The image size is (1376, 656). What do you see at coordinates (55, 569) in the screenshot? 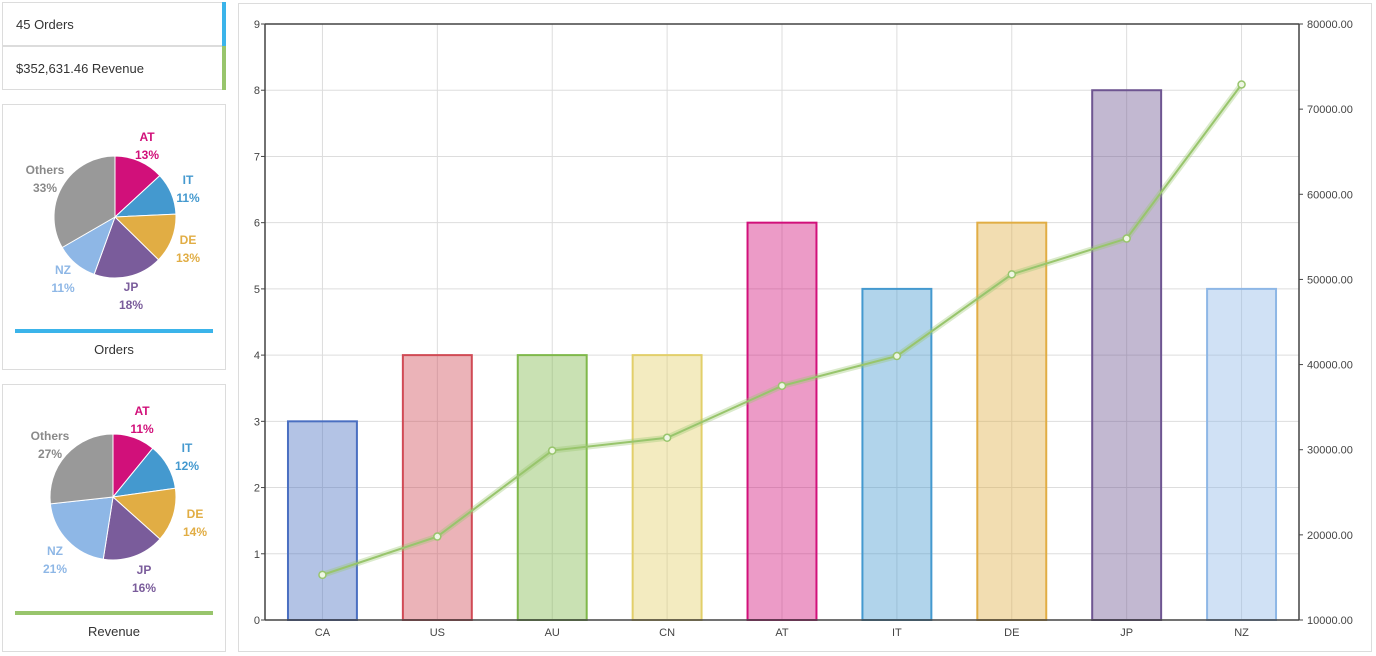
I see `pie-pct-nz: 21%` at bounding box center [55, 569].